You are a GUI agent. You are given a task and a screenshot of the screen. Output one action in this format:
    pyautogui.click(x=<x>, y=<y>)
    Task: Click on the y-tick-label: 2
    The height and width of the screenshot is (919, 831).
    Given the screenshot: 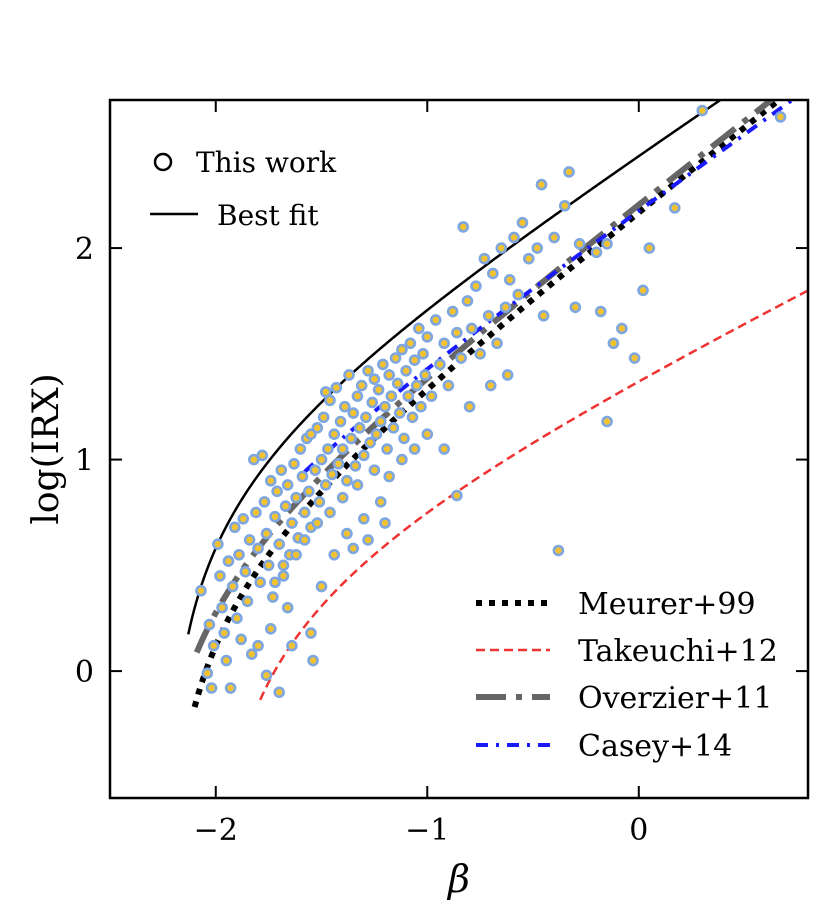 What is the action you would take?
    pyautogui.click(x=84, y=249)
    